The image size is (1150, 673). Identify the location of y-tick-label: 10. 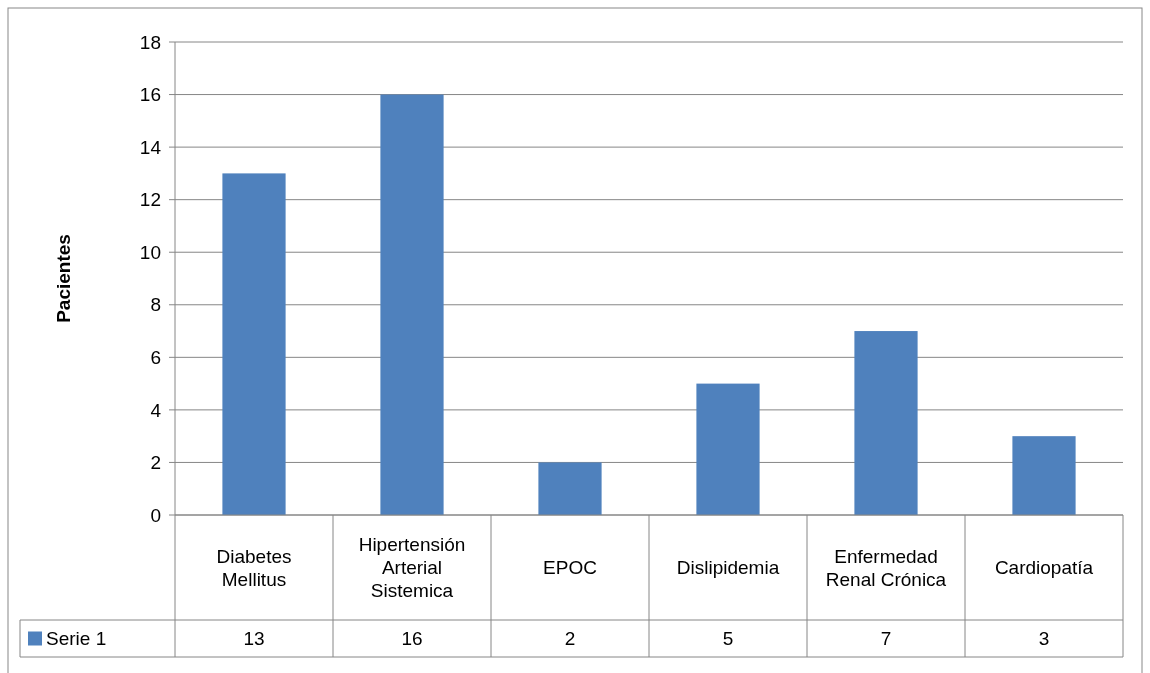
(150, 252).